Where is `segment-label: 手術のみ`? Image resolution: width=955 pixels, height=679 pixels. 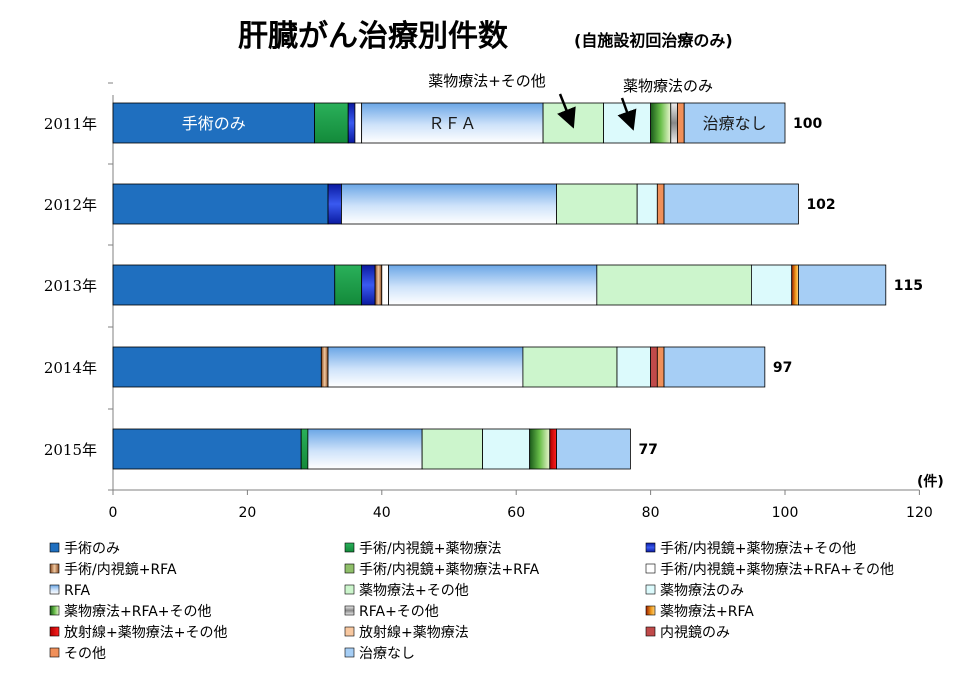
segment-label: 手術のみ is located at coordinates (214, 123).